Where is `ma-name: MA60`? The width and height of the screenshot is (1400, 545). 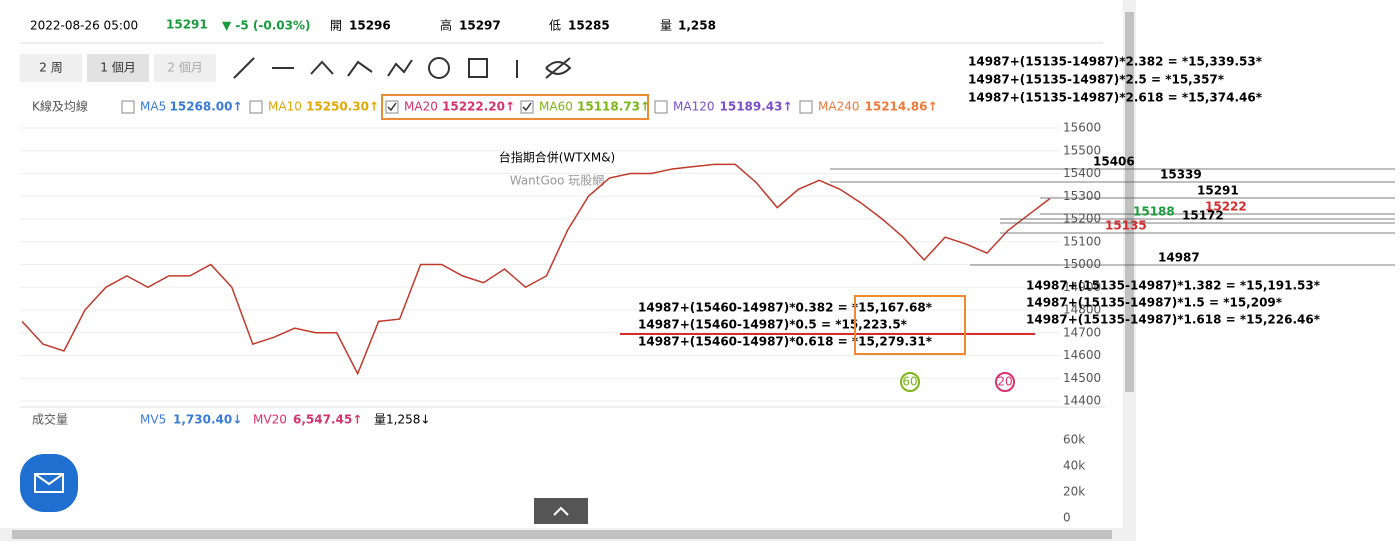
ma-name: MA60 is located at coordinates (556, 107).